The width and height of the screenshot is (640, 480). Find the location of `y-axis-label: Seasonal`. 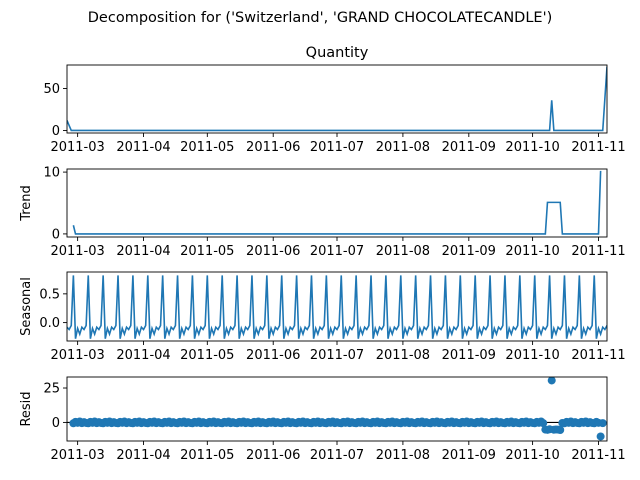

y-axis-label: Seasonal is located at coordinates (26, 306).